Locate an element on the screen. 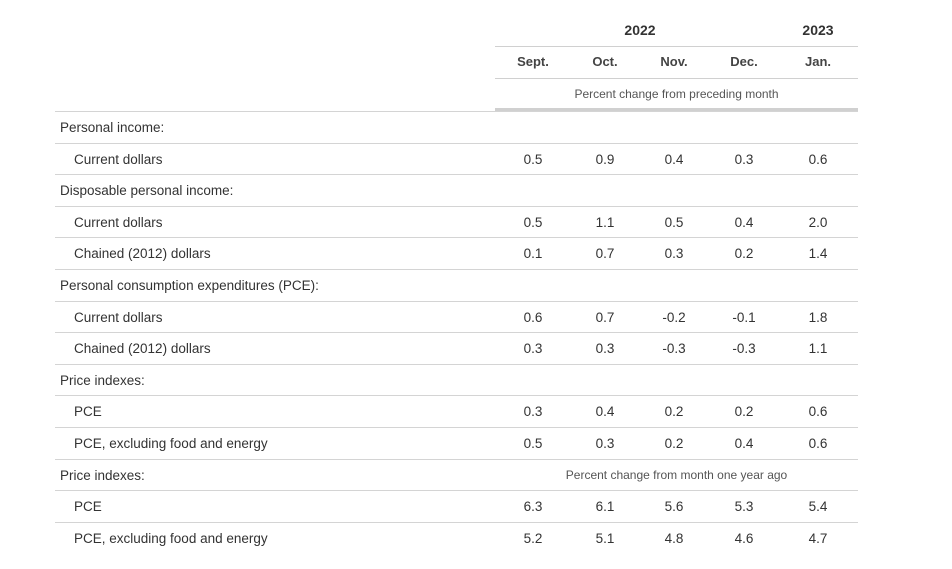  table-row: Current dollars 0.5 1.1 0.5 0.4 2.0 is located at coordinates (456, 221).